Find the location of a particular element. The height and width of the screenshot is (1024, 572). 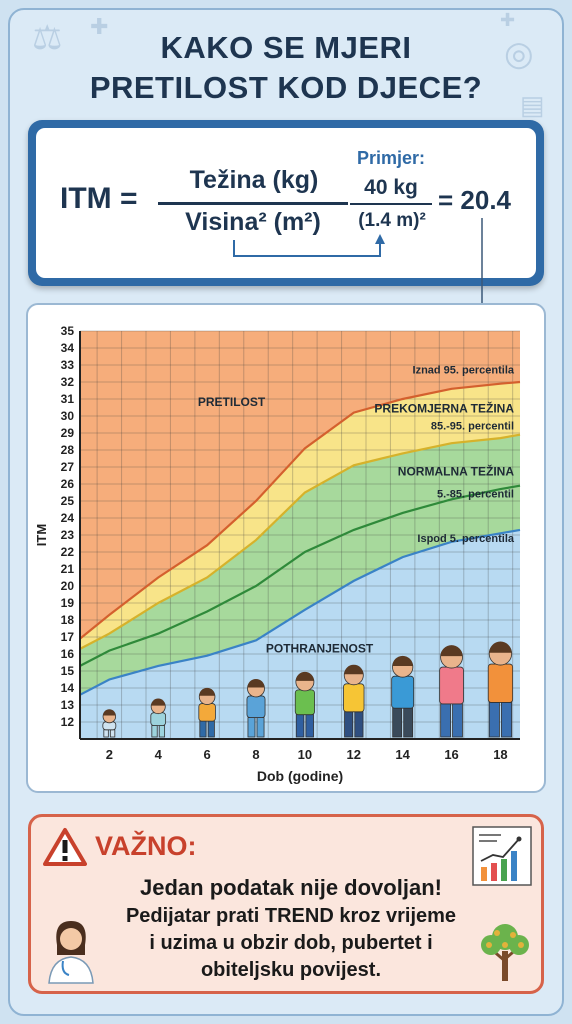

zone-label-below5: Ispod 5. percentila is located at coordinates (465, 539).